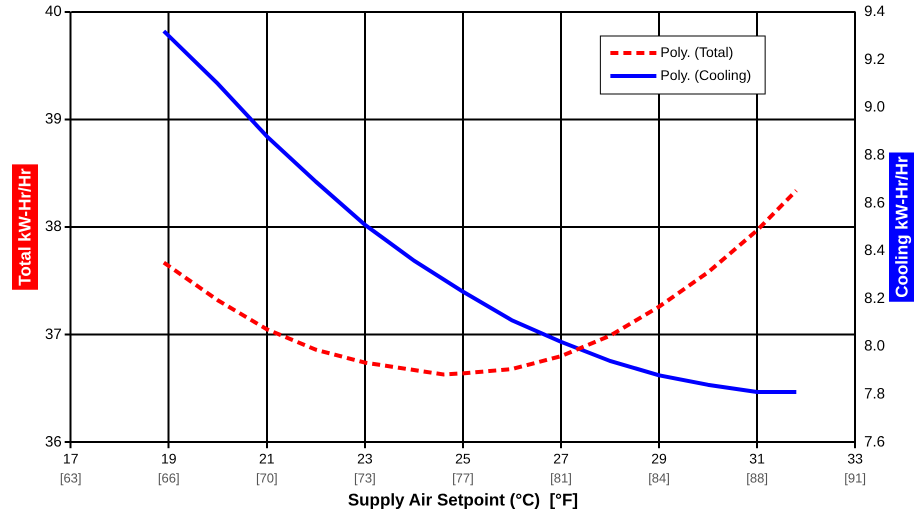  I want to click on y2-tick-label: 8.2, so click(875, 298).